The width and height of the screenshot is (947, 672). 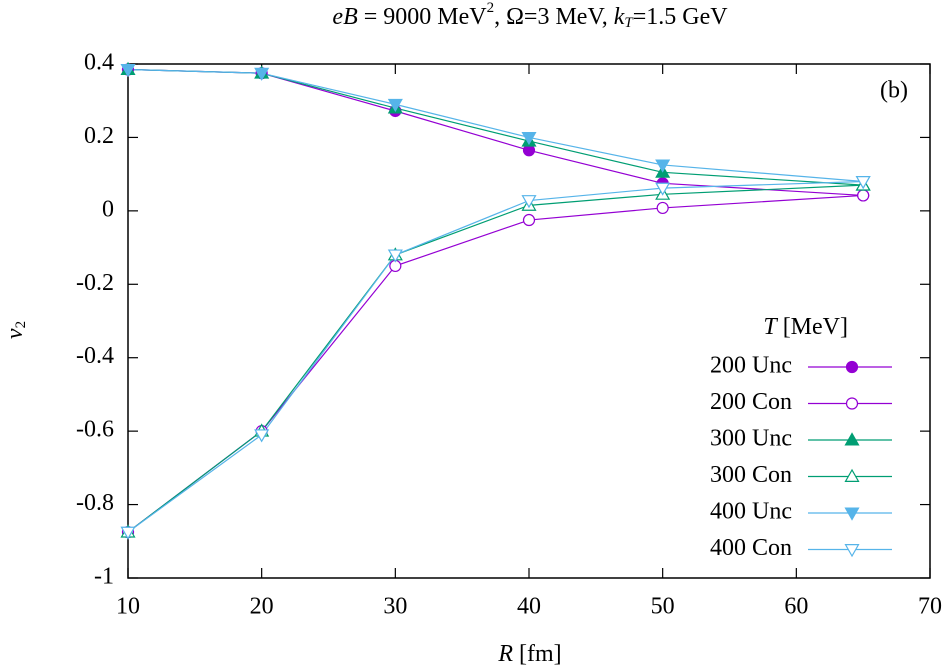 What do you see at coordinates (529, 607) in the screenshot?
I see `x-tick-label: 40` at bounding box center [529, 607].